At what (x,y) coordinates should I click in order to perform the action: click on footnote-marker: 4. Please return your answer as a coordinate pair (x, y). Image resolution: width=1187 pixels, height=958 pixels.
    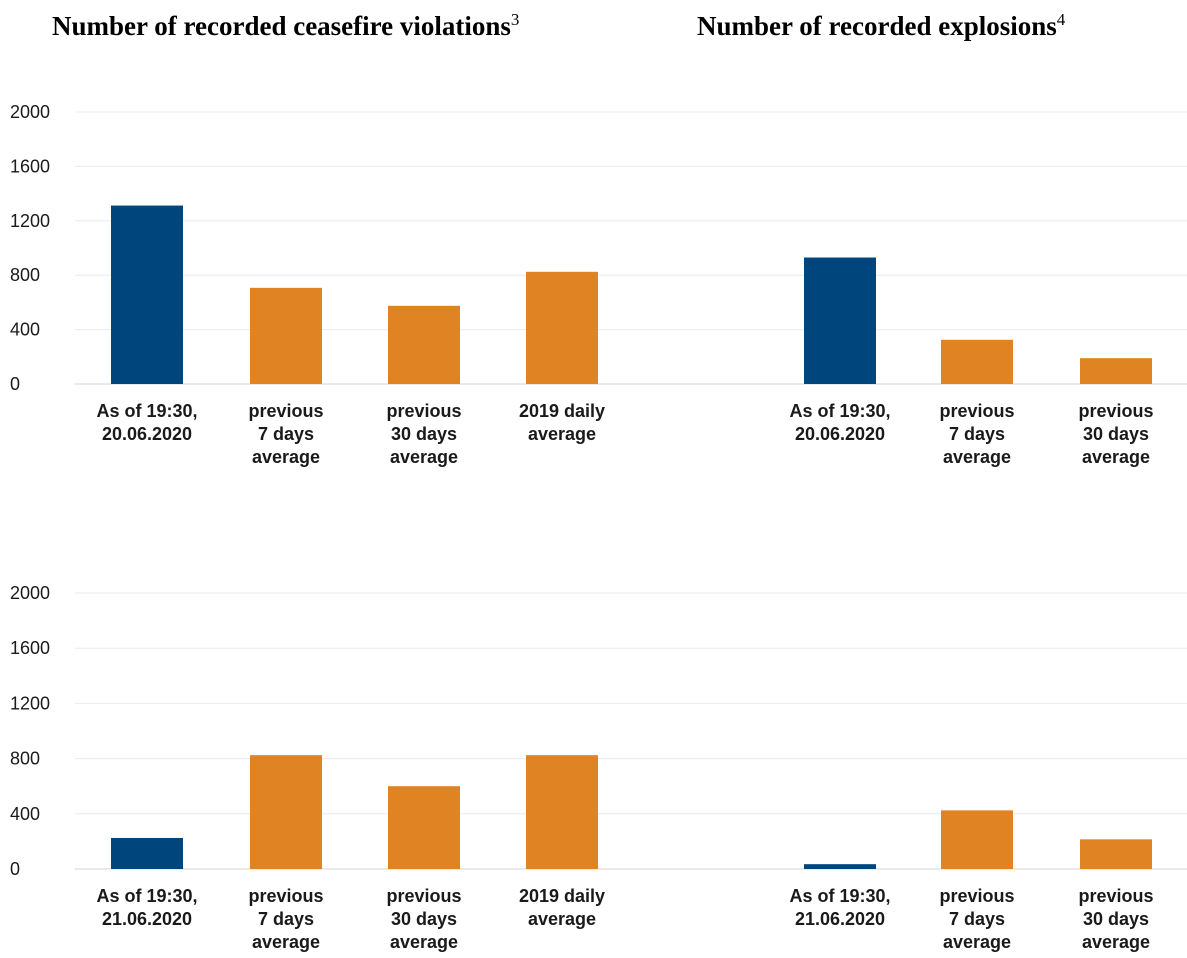
    Looking at the image, I should click on (1061, 19).